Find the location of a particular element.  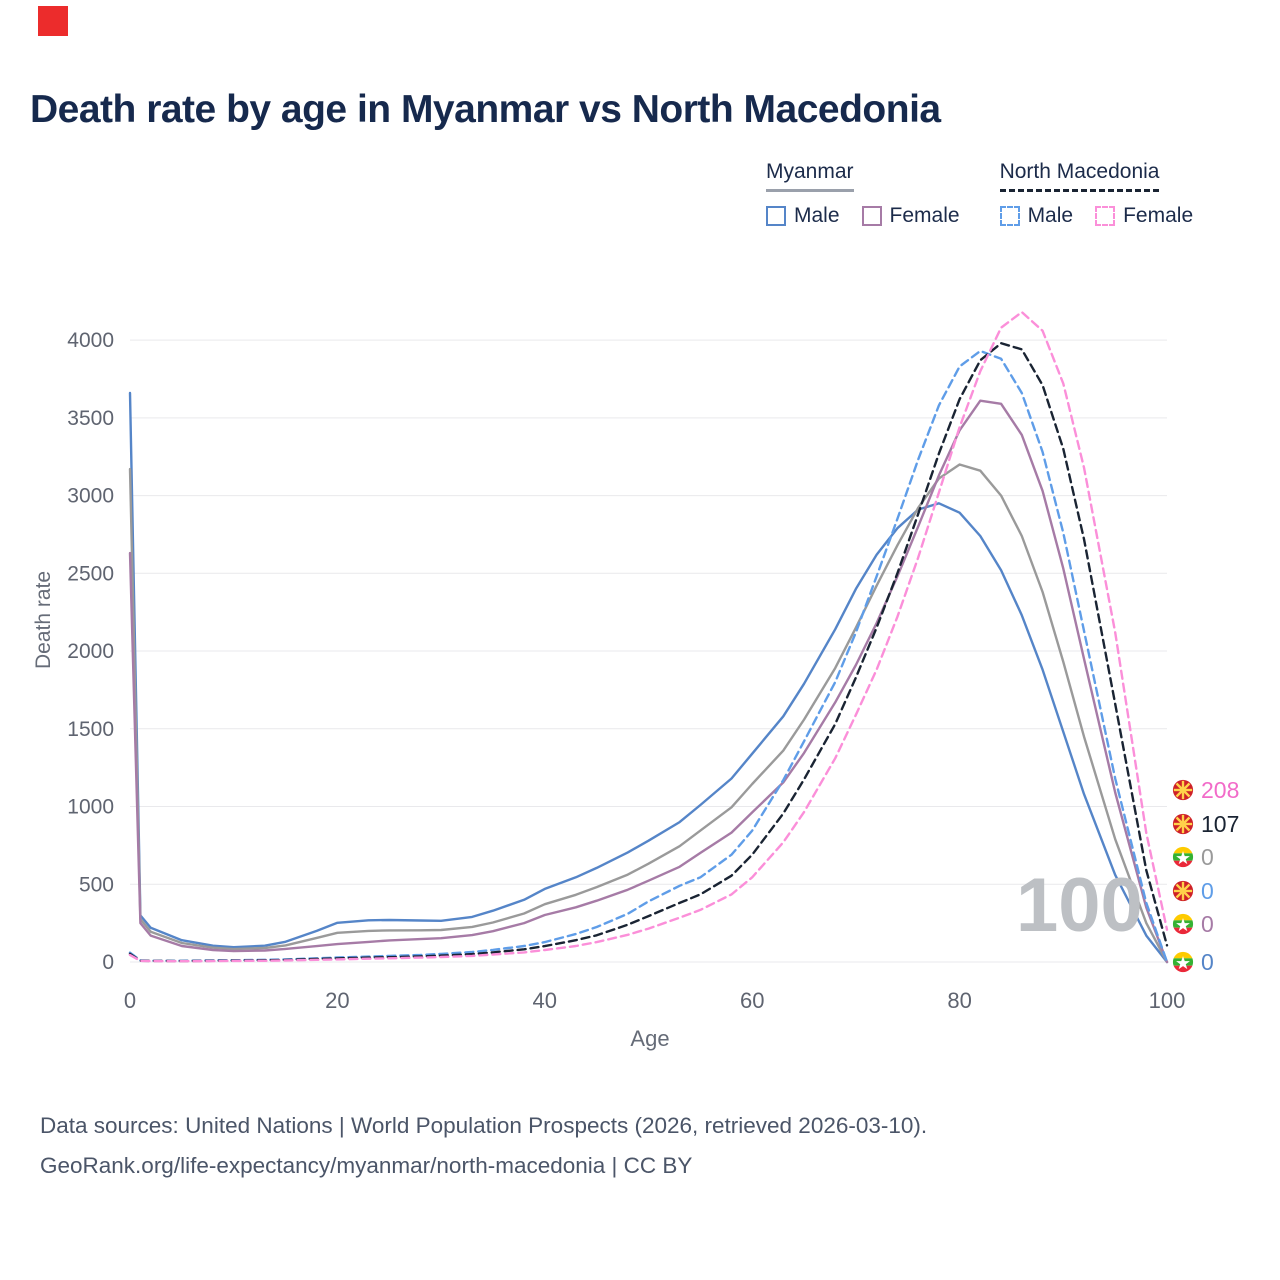

legend-item-myanmar-female: Female is located at coordinates (910, 216).